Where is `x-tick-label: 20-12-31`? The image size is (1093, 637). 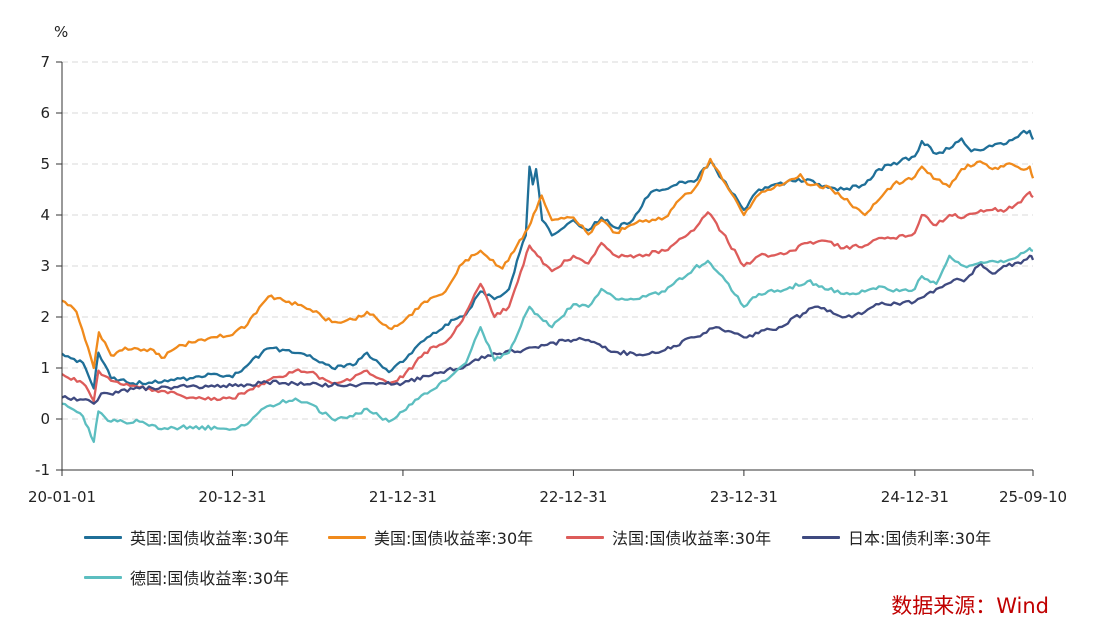
x-tick-label: 20-12-31 is located at coordinates (232, 497).